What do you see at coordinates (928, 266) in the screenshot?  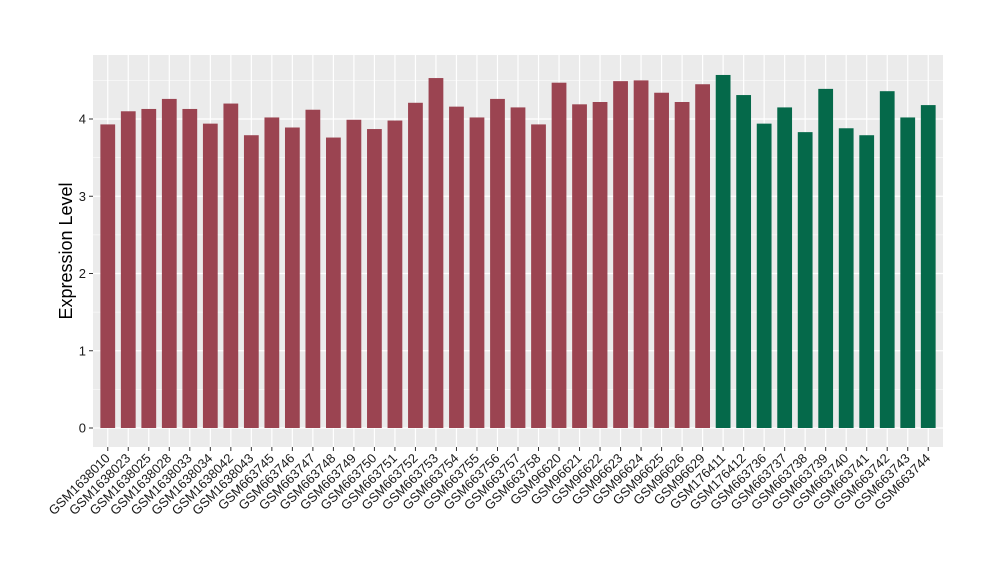 I see `bar-GSM663744` at bounding box center [928, 266].